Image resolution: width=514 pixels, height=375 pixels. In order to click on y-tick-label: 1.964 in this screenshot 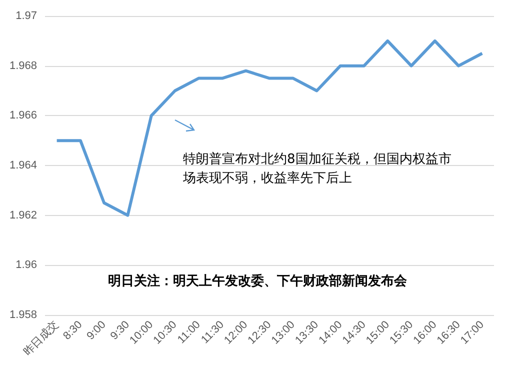, I will do `click(23, 166)`.